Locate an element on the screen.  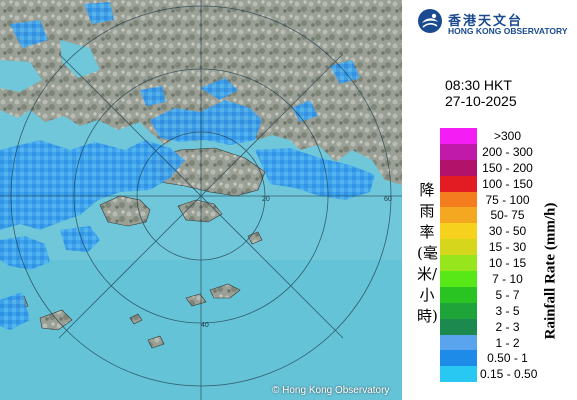
legend-row: 100 - 150 is located at coordinates (508, 183).